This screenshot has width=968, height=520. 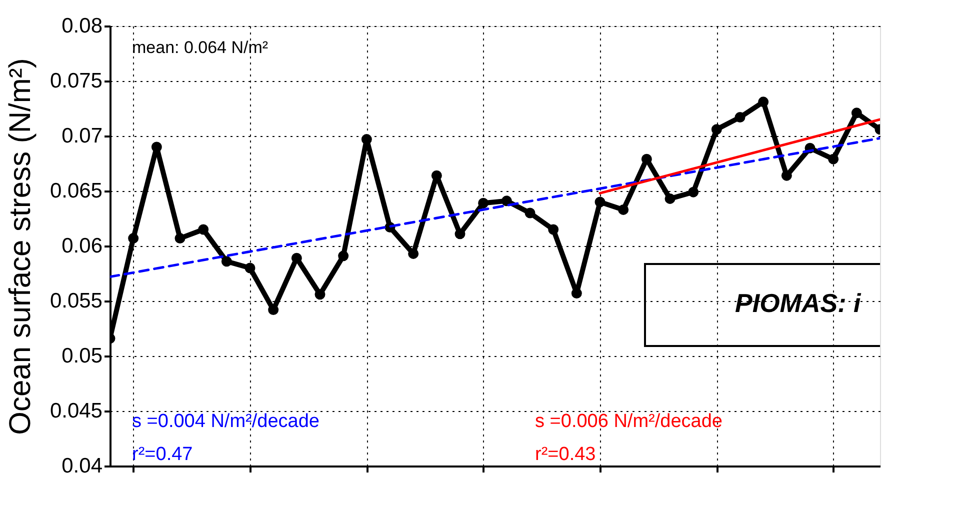 What do you see at coordinates (200, 47) in the screenshot?
I see `annotation: mean: 0.064 N/m²` at bounding box center [200, 47].